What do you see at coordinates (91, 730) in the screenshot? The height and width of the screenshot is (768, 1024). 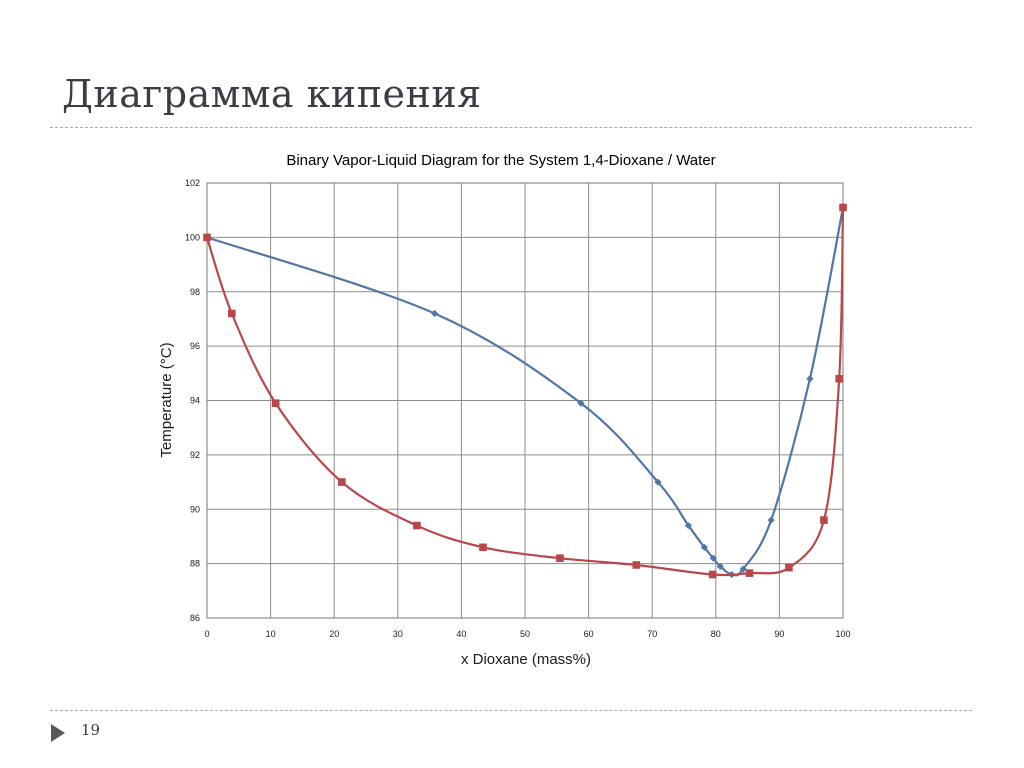 I see `page-number: 19` at bounding box center [91, 730].